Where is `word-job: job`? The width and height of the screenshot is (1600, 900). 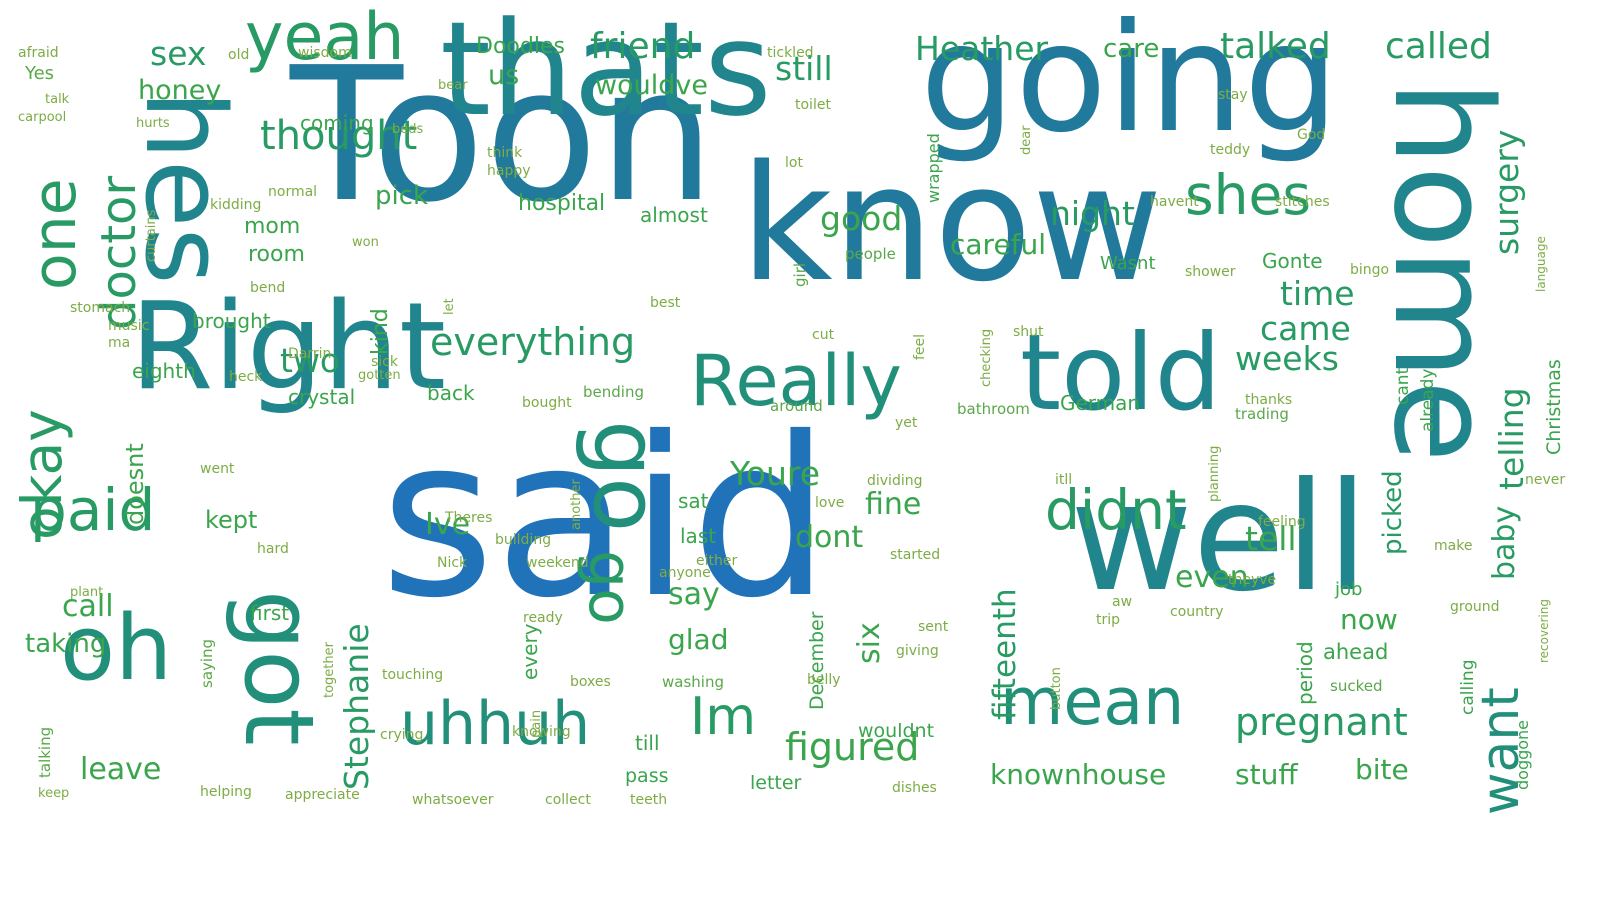
word-job: job is located at coordinates (1349, 589).